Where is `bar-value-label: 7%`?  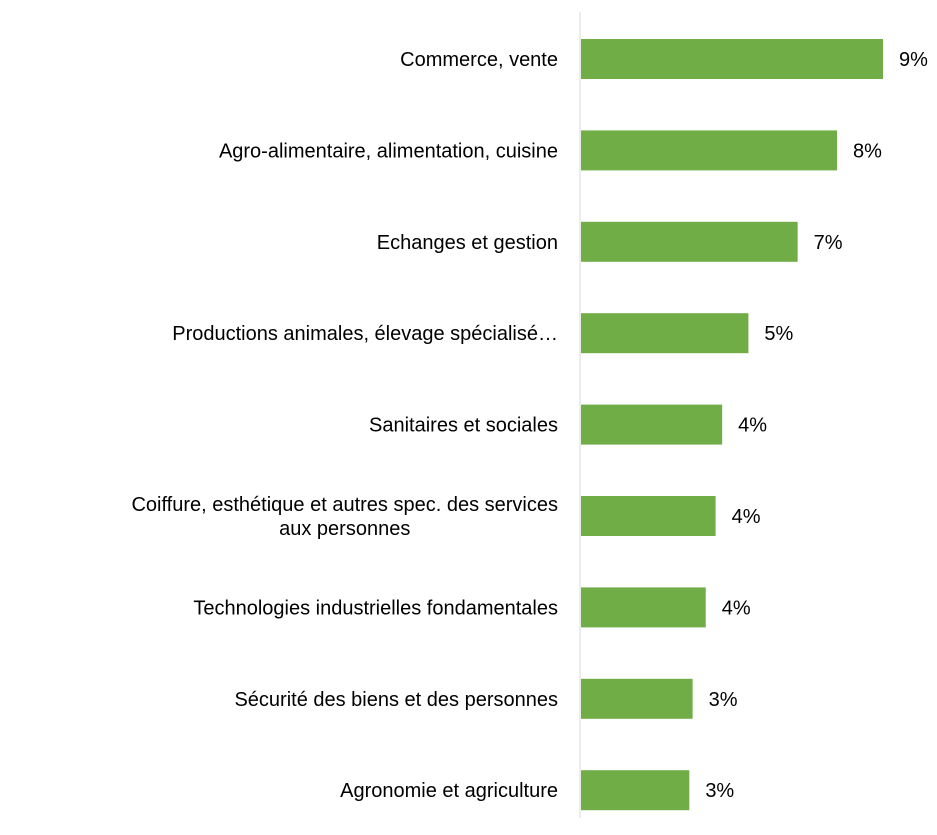 bar-value-label: 7% is located at coordinates (828, 243).